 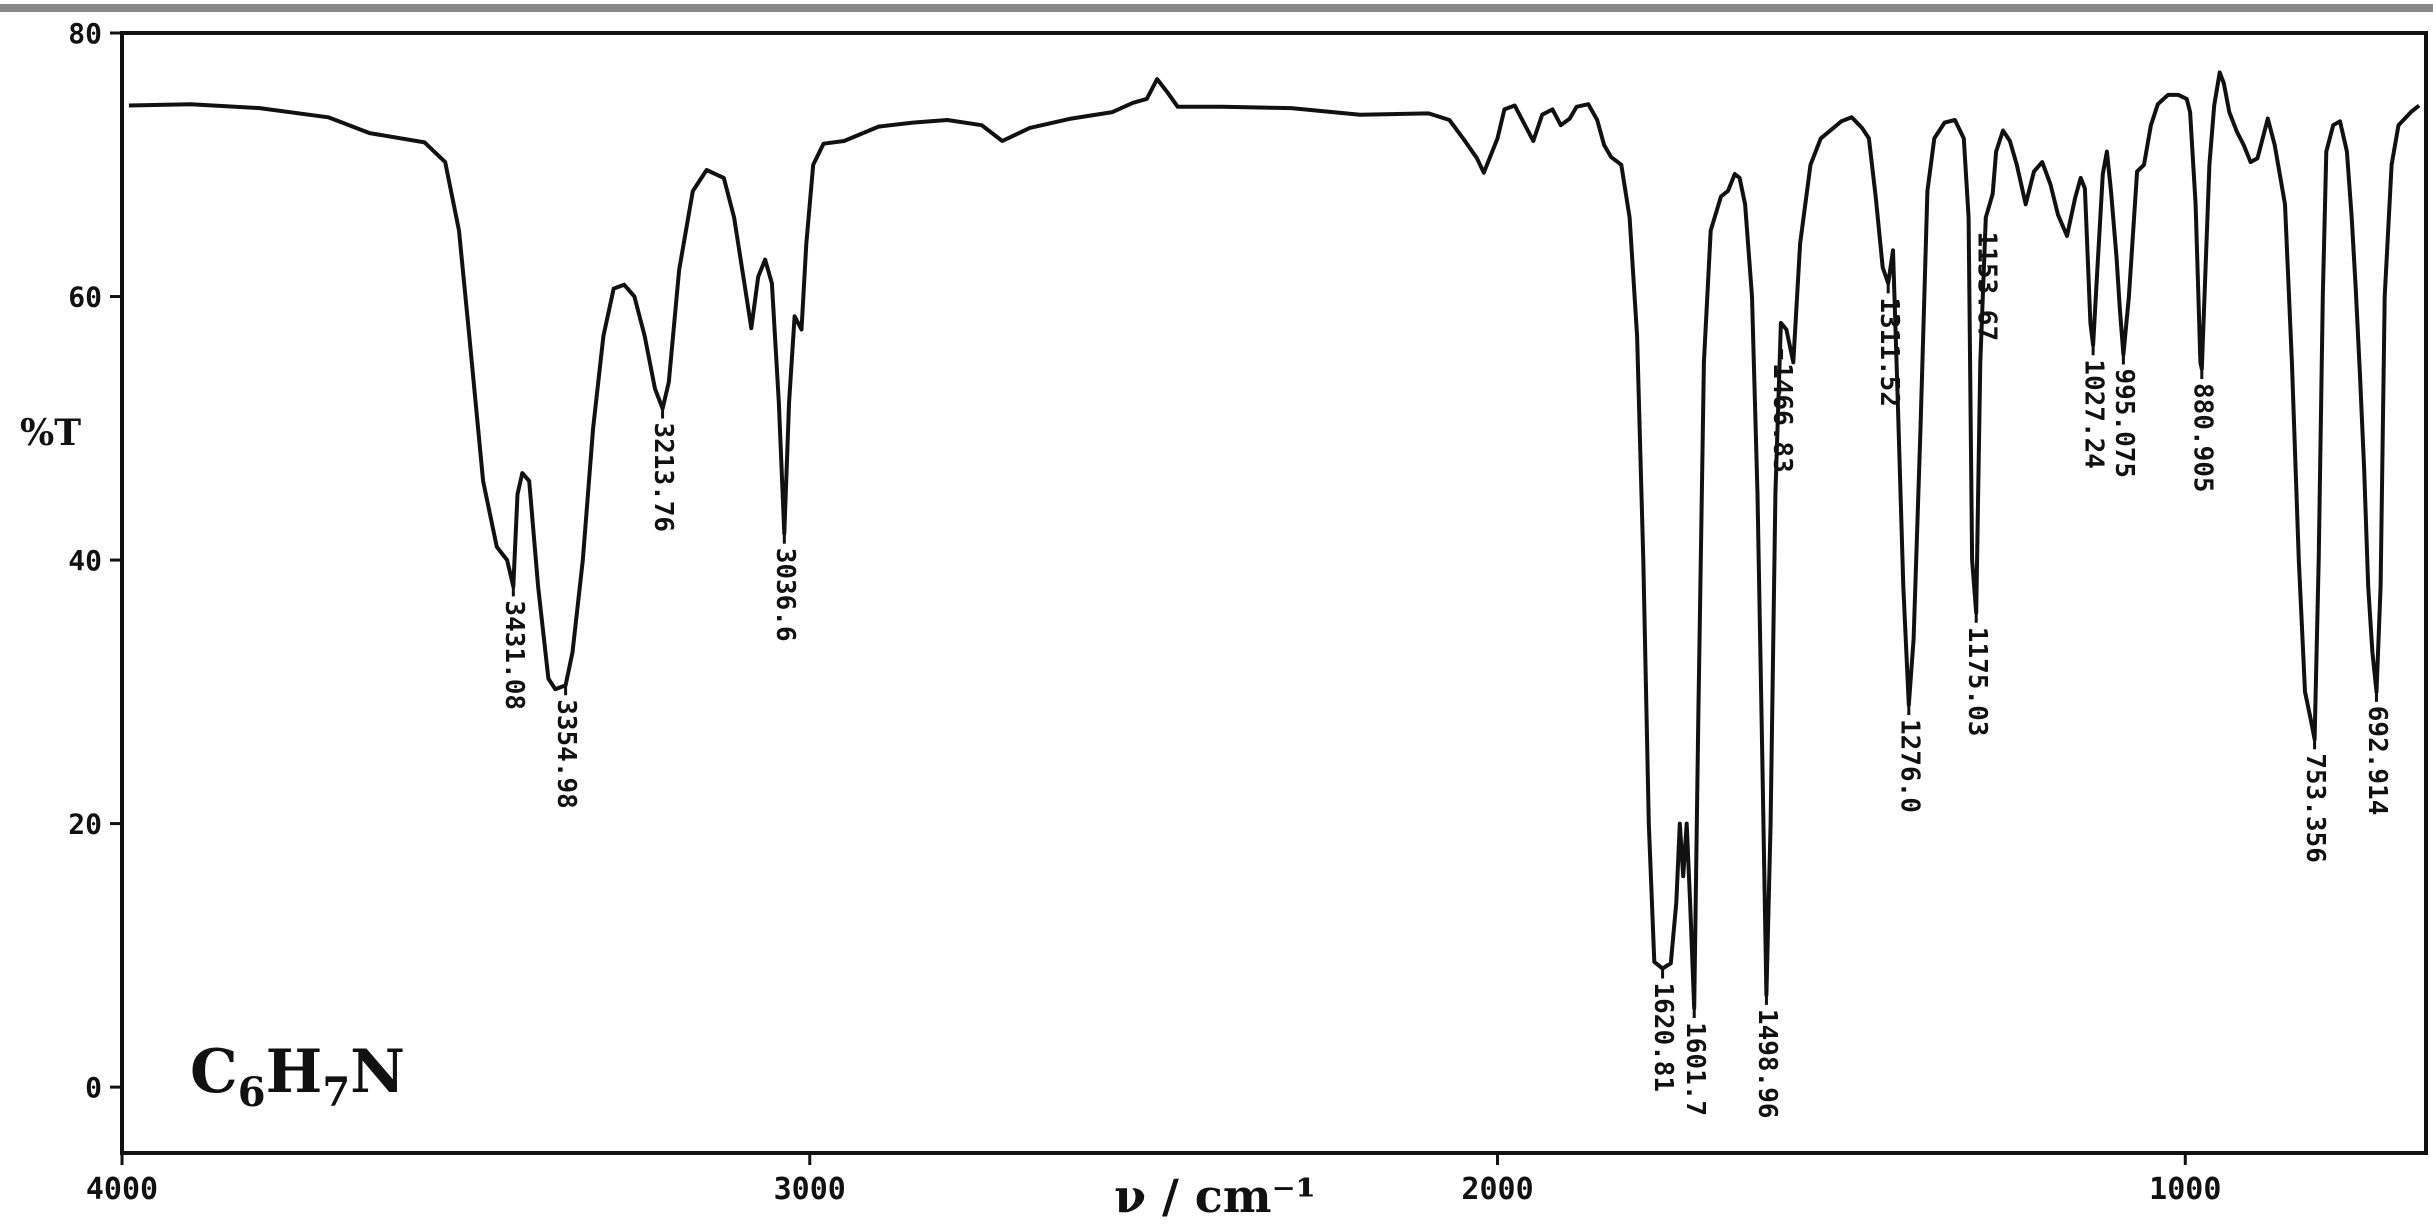 I want to click on peak-label: 880.905, so click(x=2202, y=438).